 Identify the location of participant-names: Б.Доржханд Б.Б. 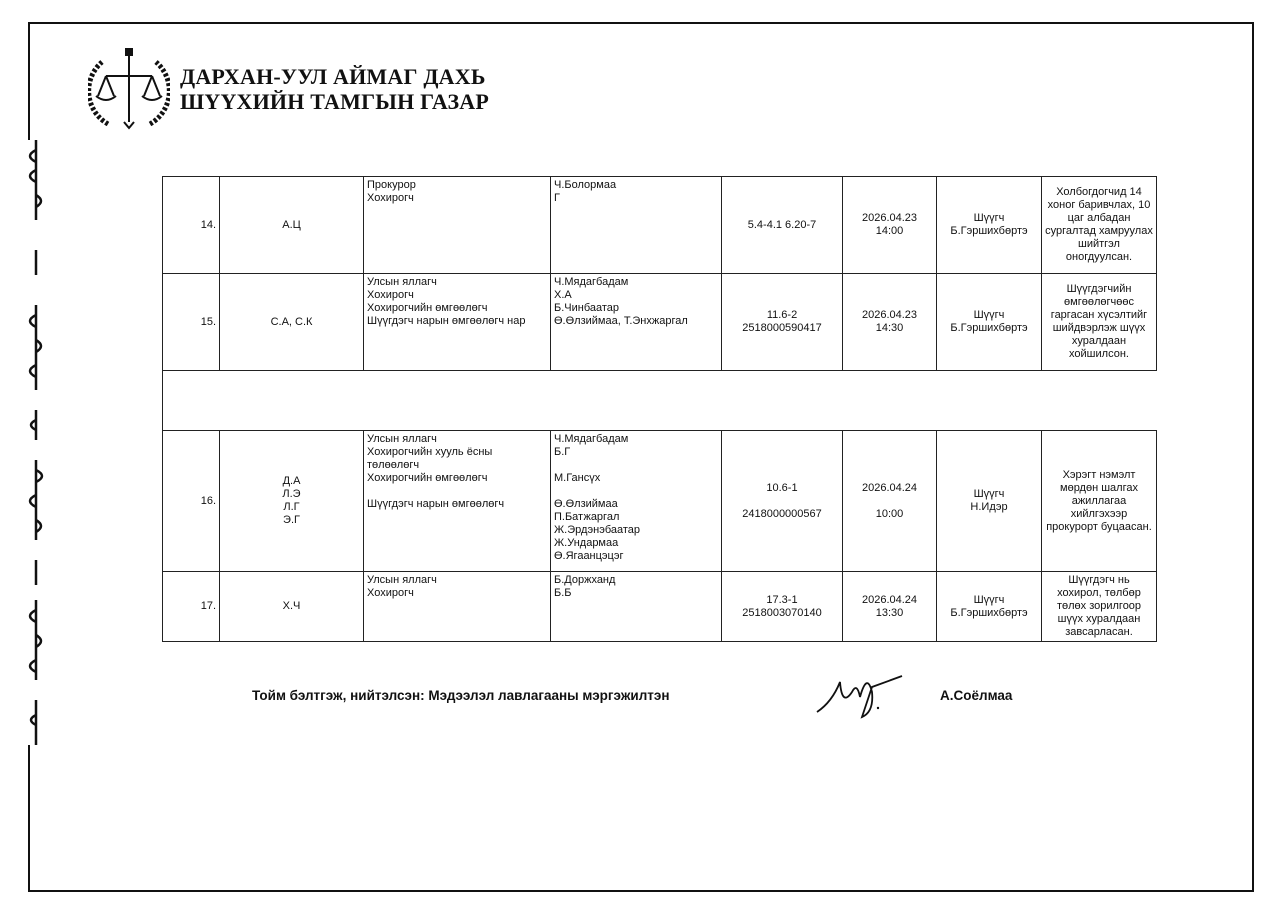
(636, 606).